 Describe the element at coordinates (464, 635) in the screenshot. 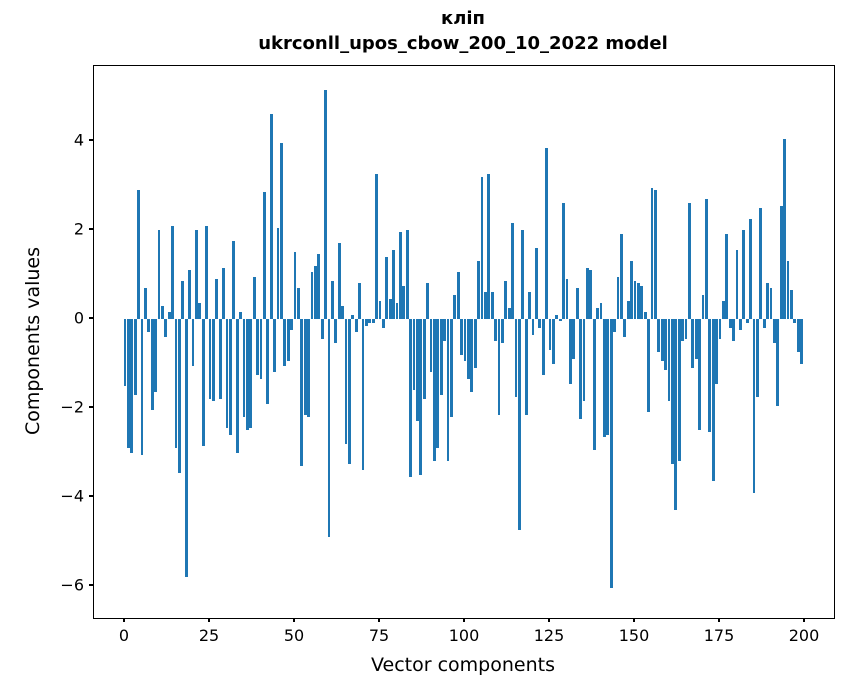

I see `x-tick-label: 100` at that location.